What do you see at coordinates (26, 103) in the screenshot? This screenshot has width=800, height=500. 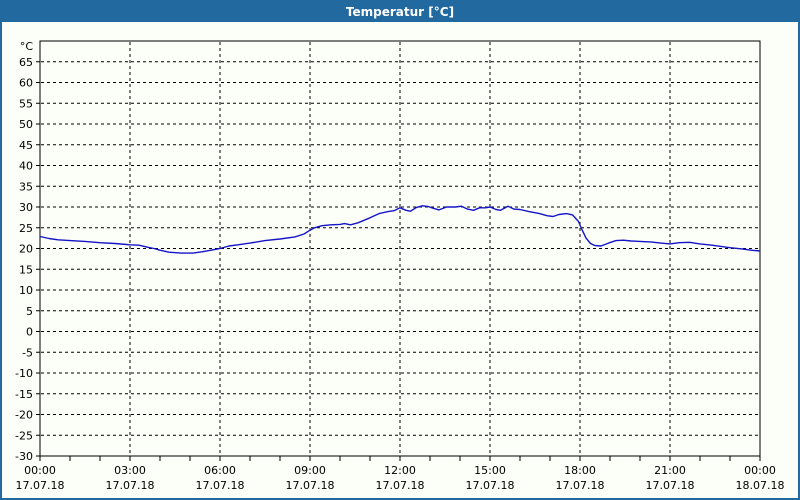 I see `y-tick-label: 55` at bounding box center [26, 103].